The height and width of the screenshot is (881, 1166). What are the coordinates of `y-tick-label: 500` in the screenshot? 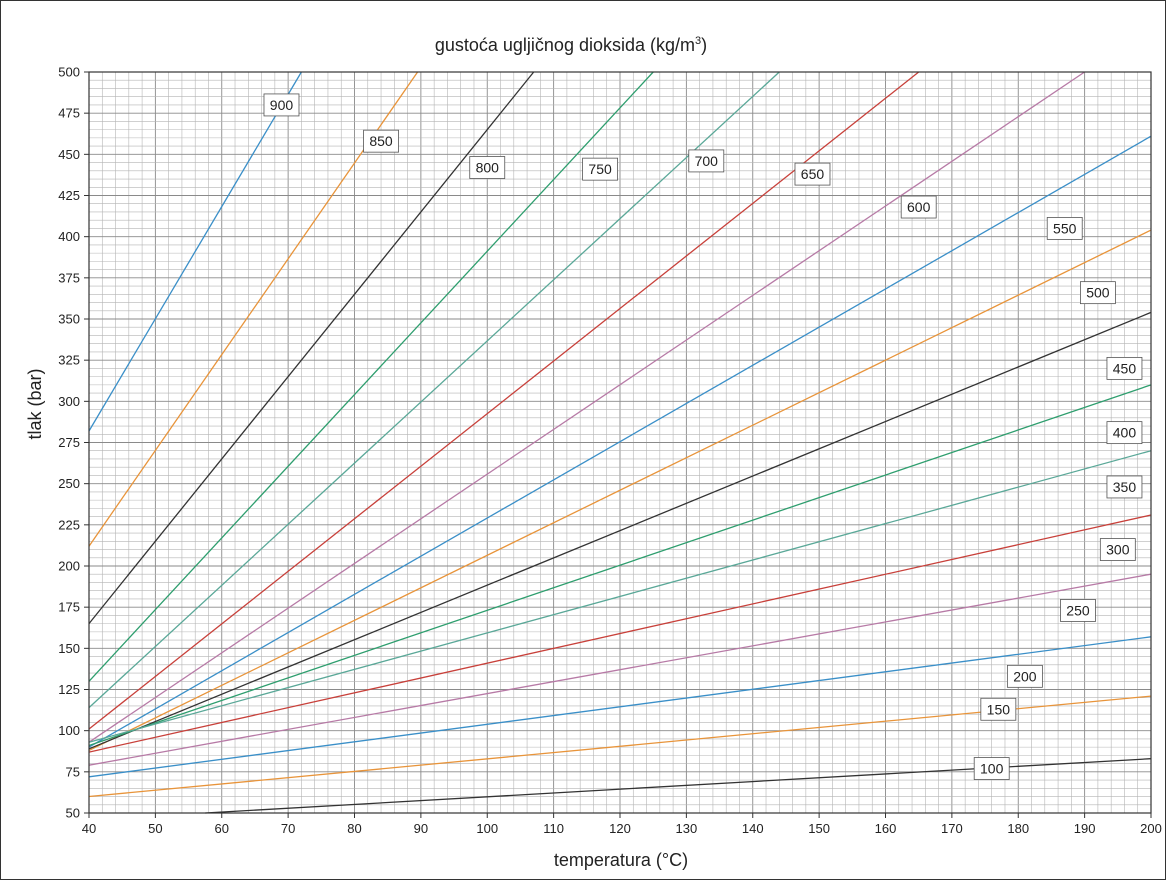 It's located at (69, 72).